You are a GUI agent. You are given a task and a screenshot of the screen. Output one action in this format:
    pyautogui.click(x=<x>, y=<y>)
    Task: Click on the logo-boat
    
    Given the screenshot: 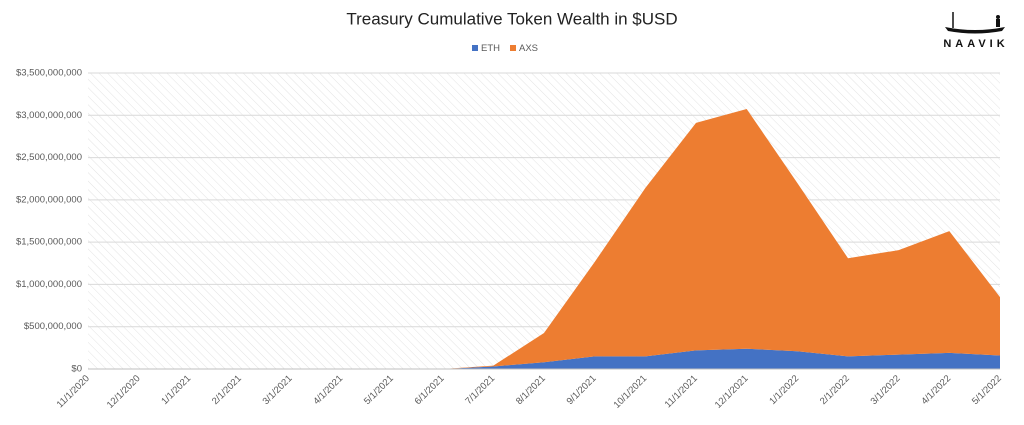 What is the action you would take?
    pyautogui.click(x=975, y=30)
    